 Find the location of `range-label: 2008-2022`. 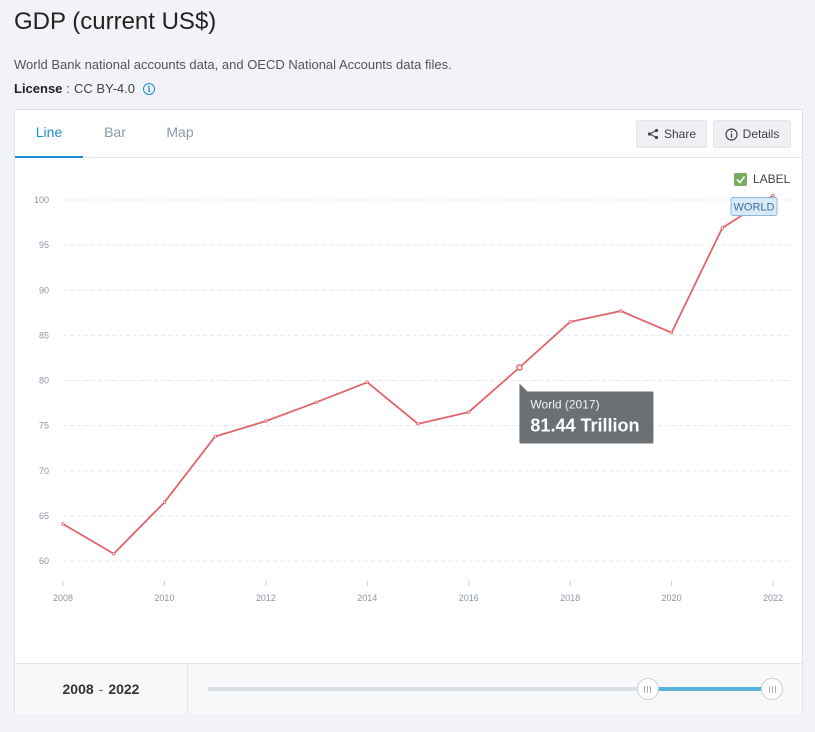

range-label: 2008-2022 is located at coordinates (101, 689).